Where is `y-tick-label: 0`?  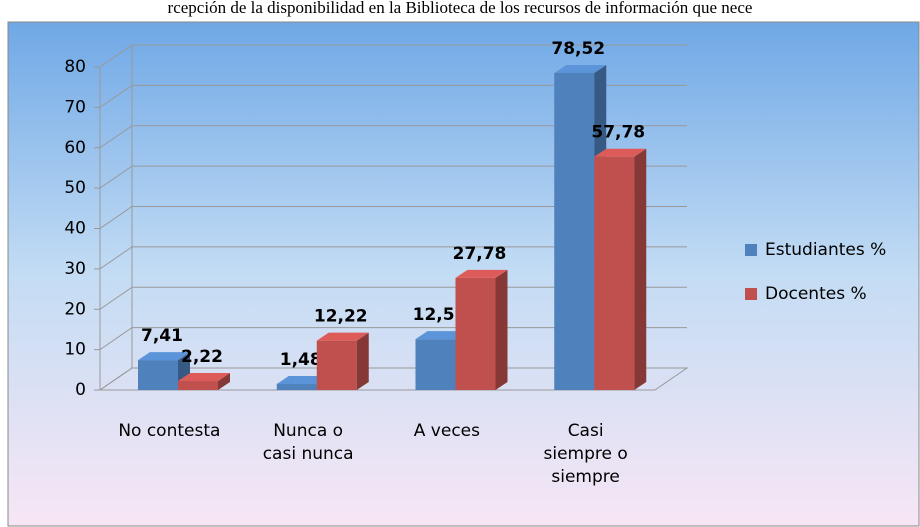 y-tick-label: 0 is located at coordinates (80, 390).